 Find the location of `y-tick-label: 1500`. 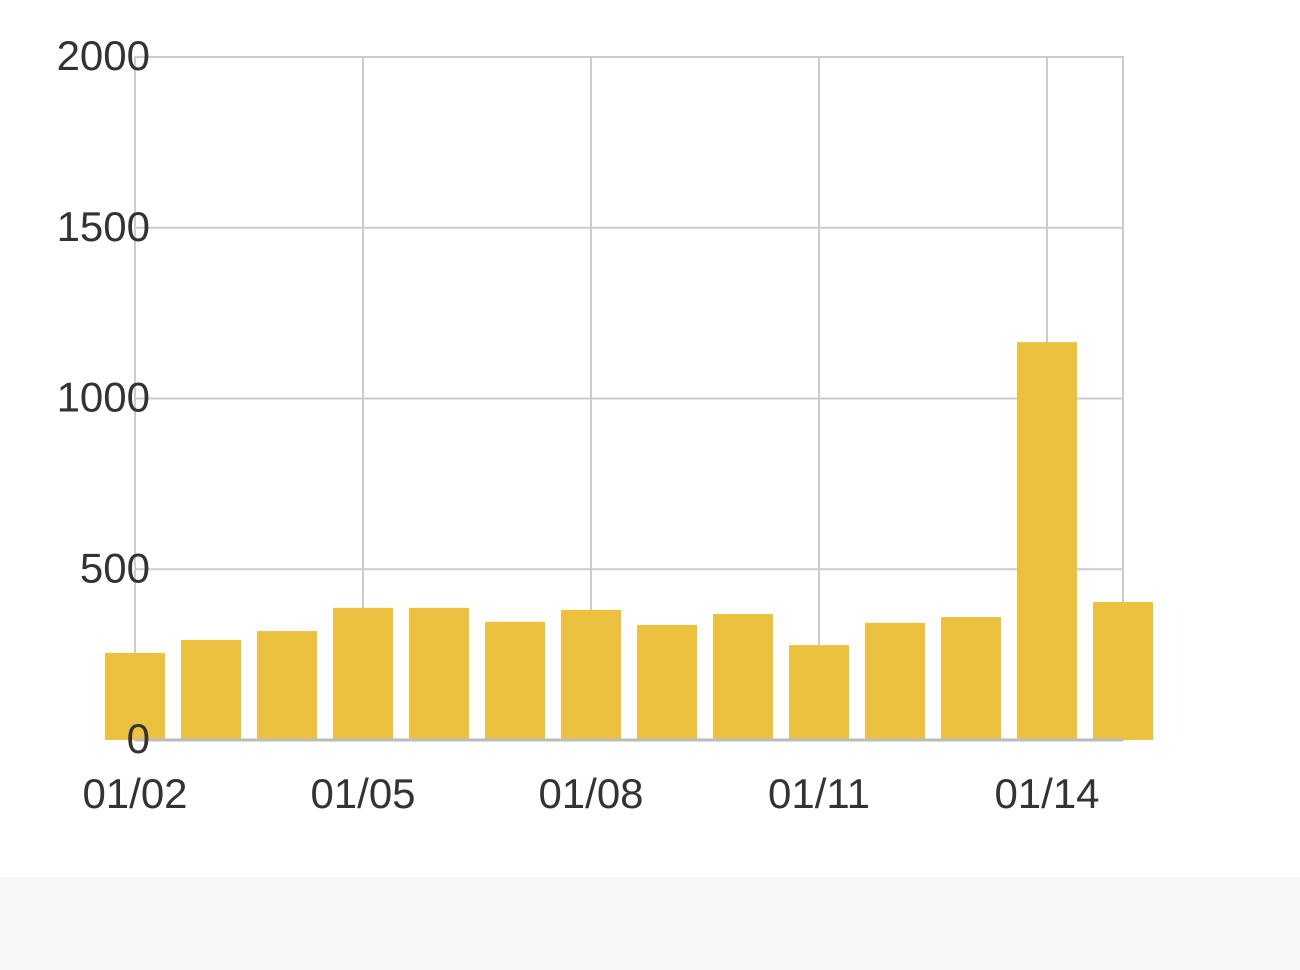

y-tick-label: 1500 is located at coordinates (103, 226).